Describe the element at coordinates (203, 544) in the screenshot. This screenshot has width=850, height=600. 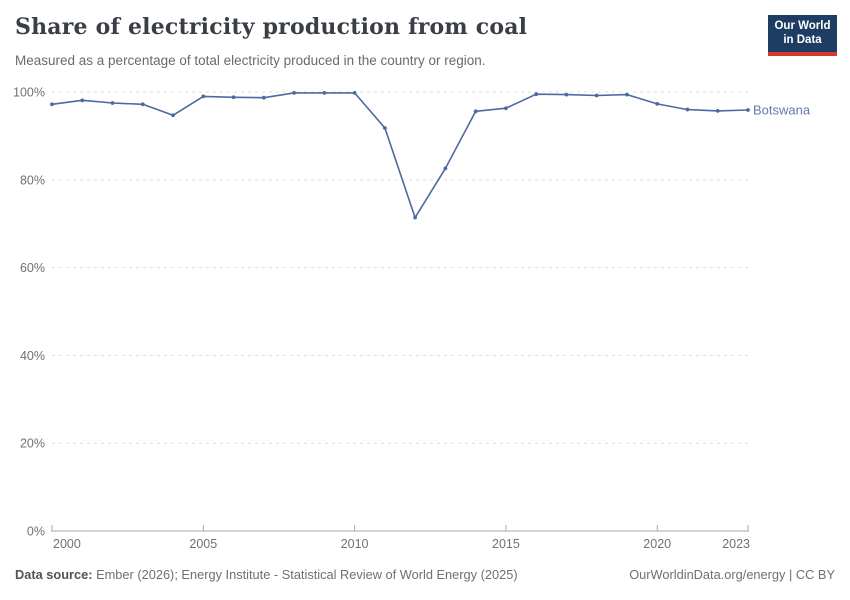
I see `x-tick-label: 2005` at that location.